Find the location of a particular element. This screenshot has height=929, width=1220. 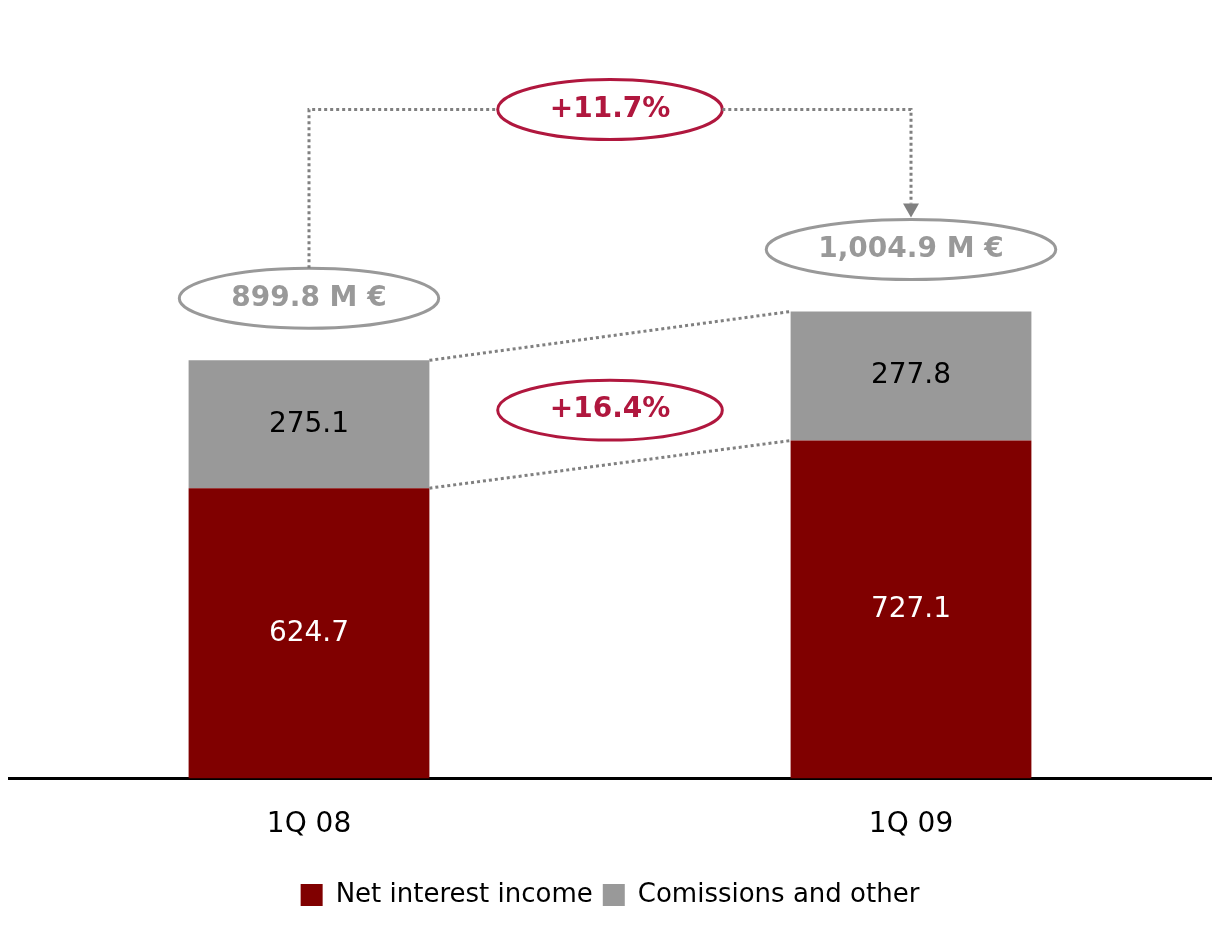

legend-label: Net interest income is located at coordinates (464, 892).